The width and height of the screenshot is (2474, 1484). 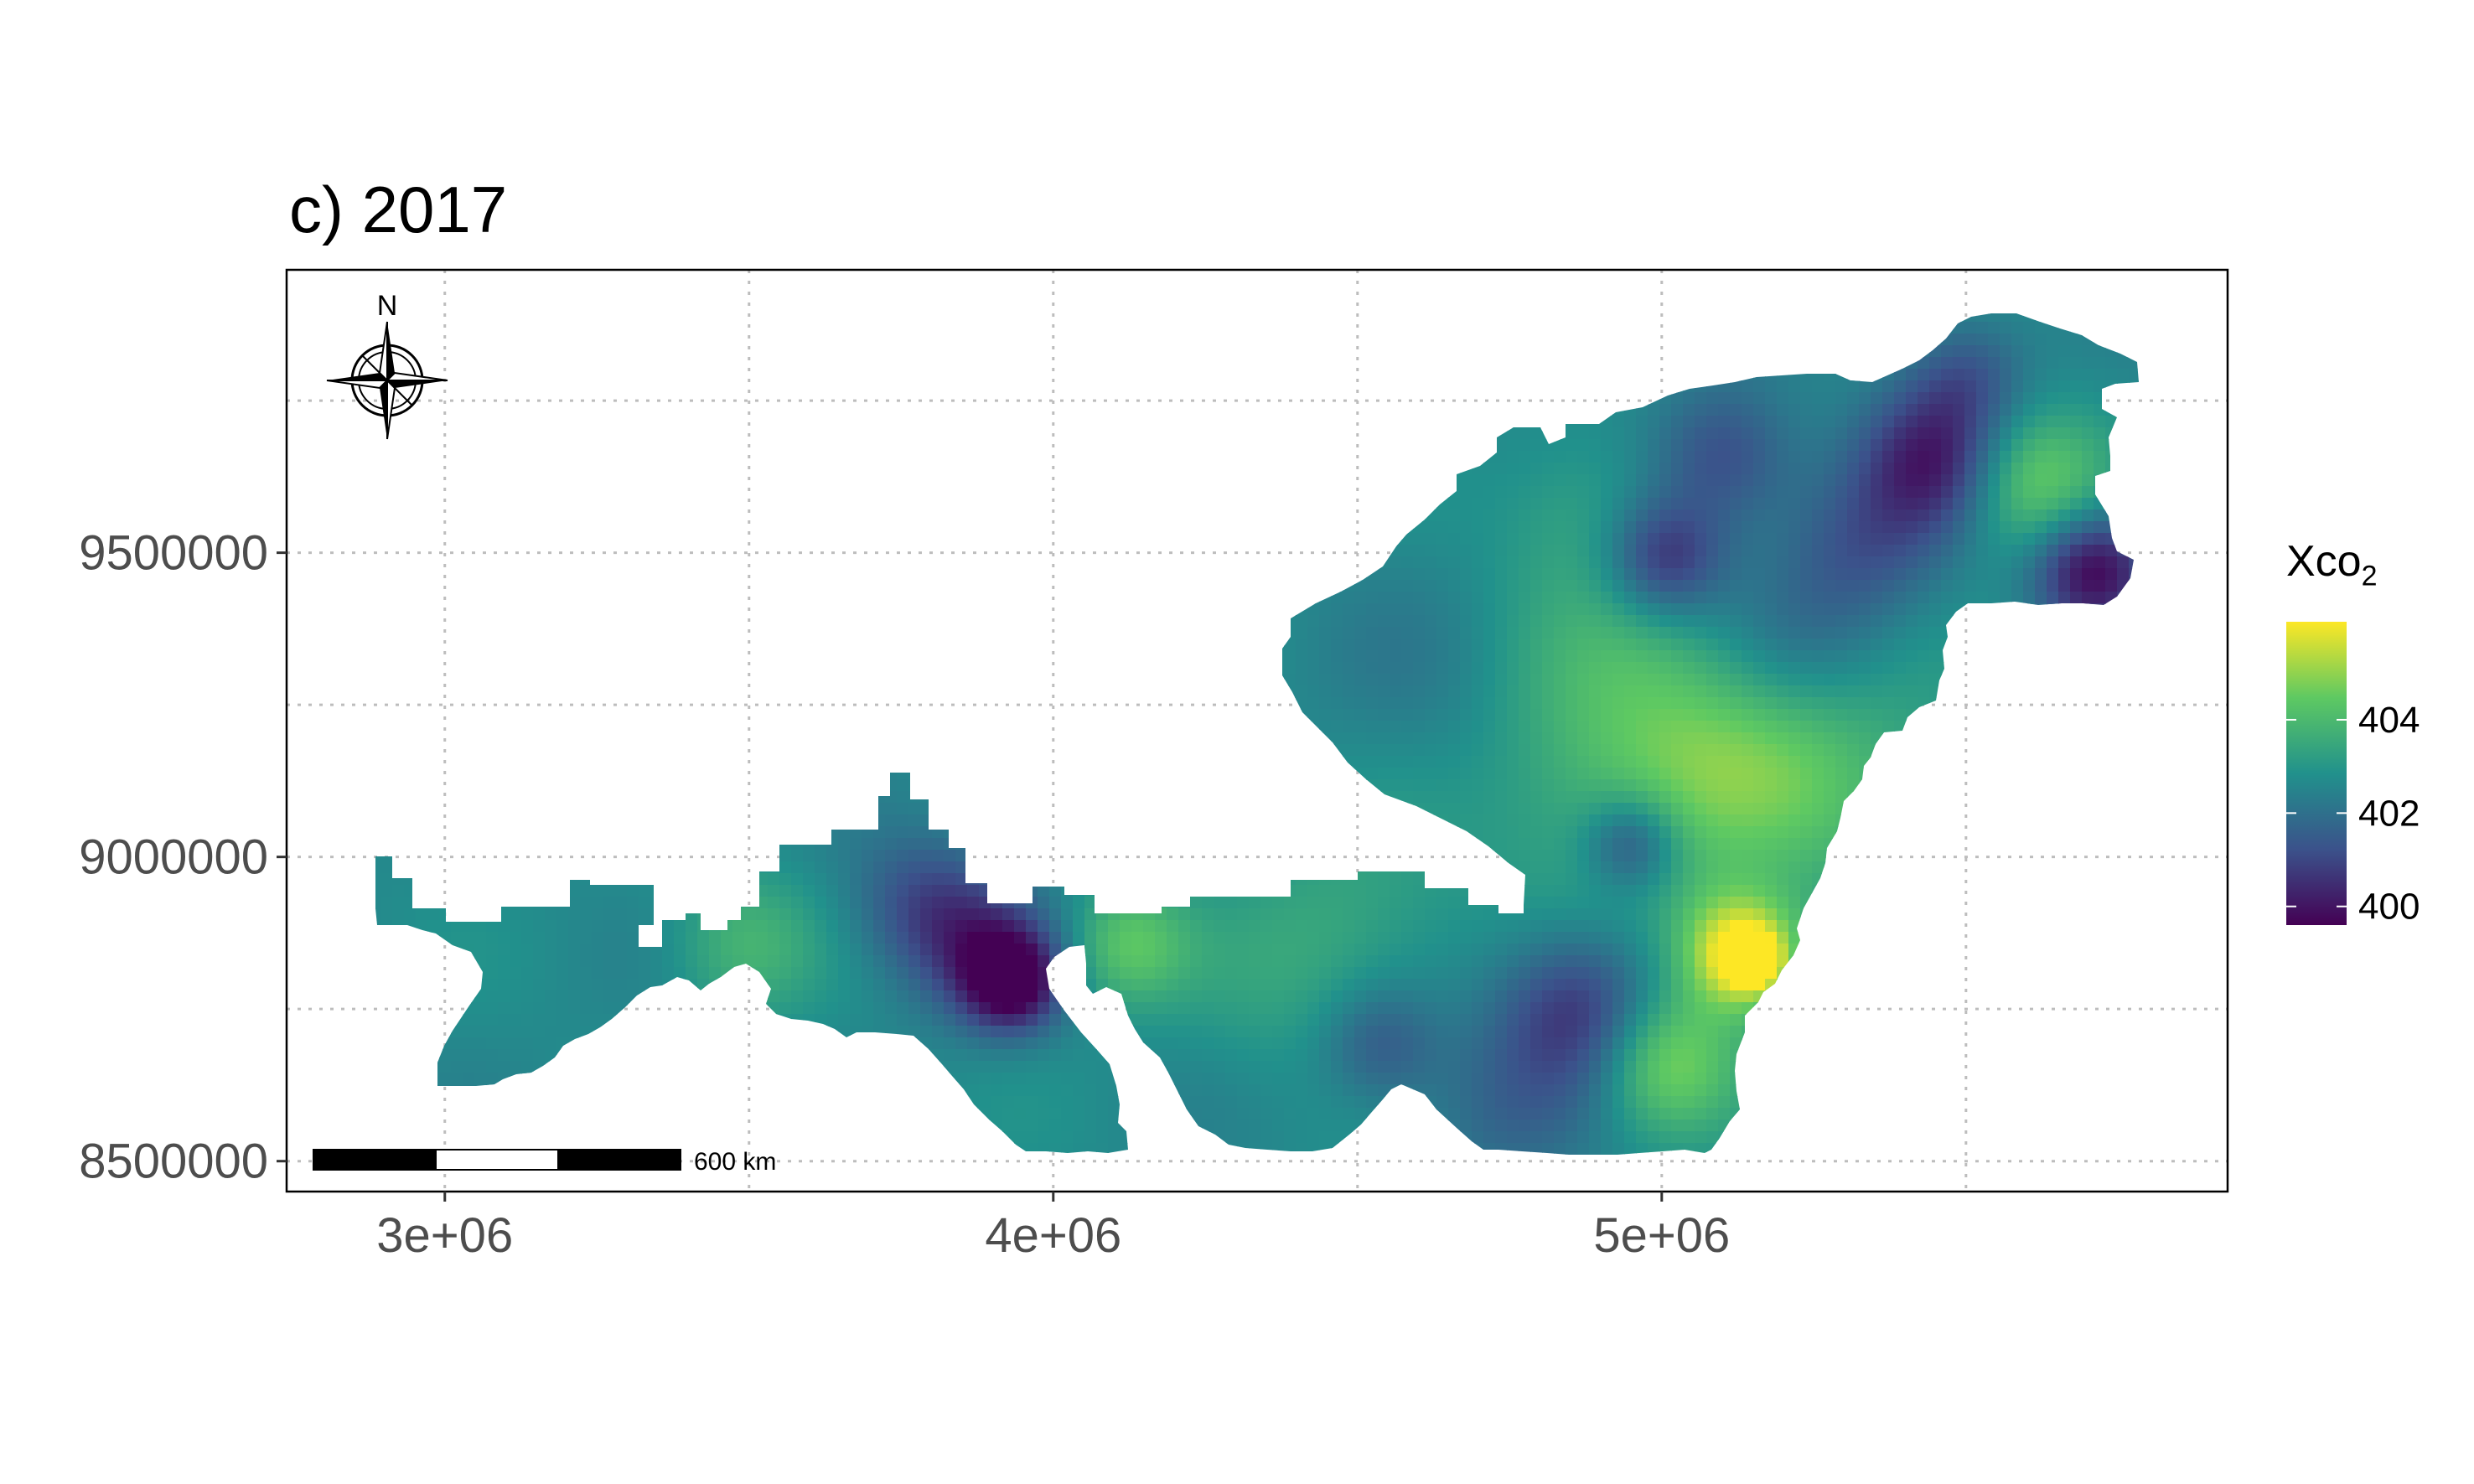 What do you see at coordinates (735, 1162) in the screenshot?
I see `scale-bar-label: 600 km` at bounding box center [735, 1162].